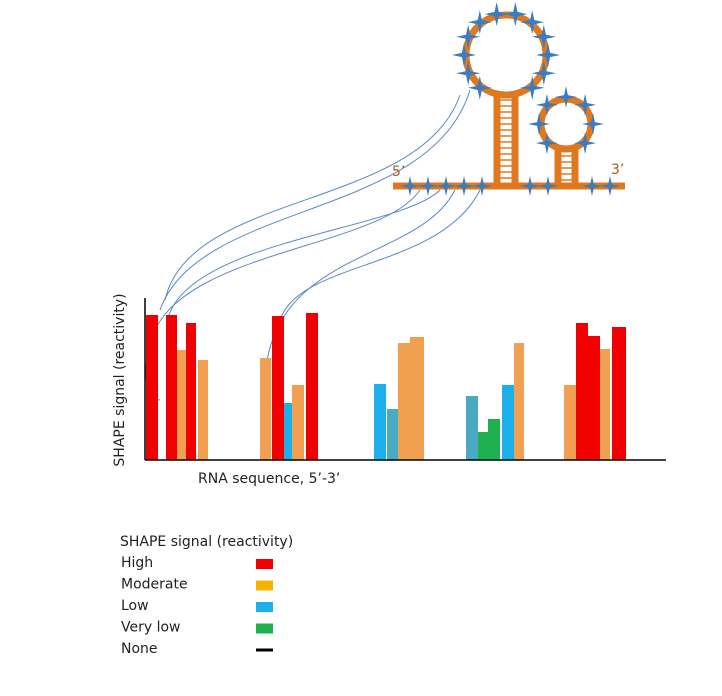  What do you see at coordinates (154, 585) in the screenshot?
I see `legend-label: Moderate` at bounding box center [154, 585].